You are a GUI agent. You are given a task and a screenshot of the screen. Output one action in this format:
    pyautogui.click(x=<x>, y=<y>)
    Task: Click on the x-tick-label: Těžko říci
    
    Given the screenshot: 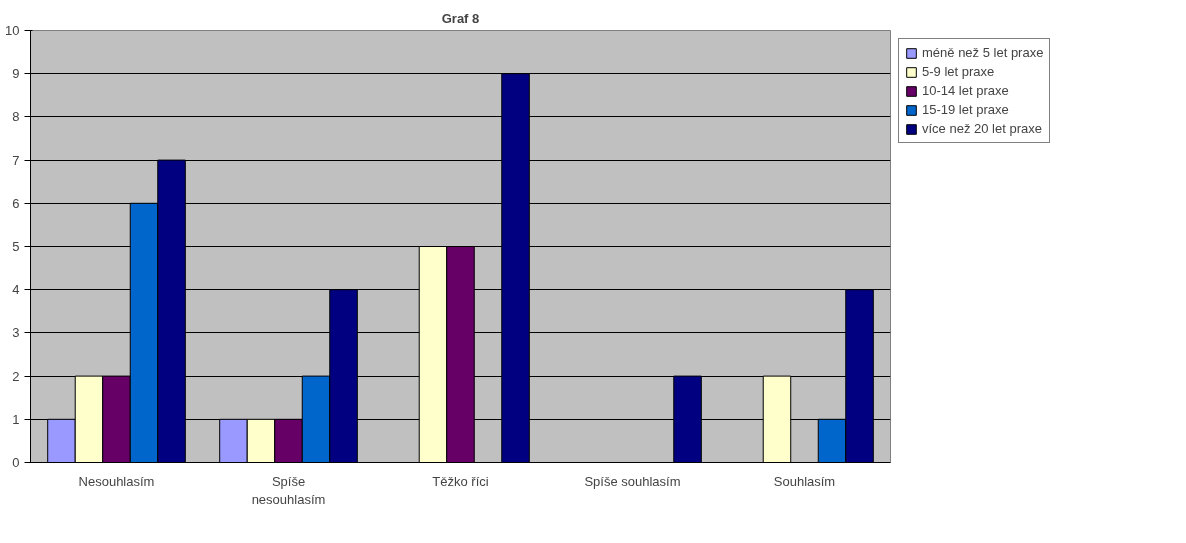 What is the action you would take?
    pyautogui.click(x=460, y=481)
    